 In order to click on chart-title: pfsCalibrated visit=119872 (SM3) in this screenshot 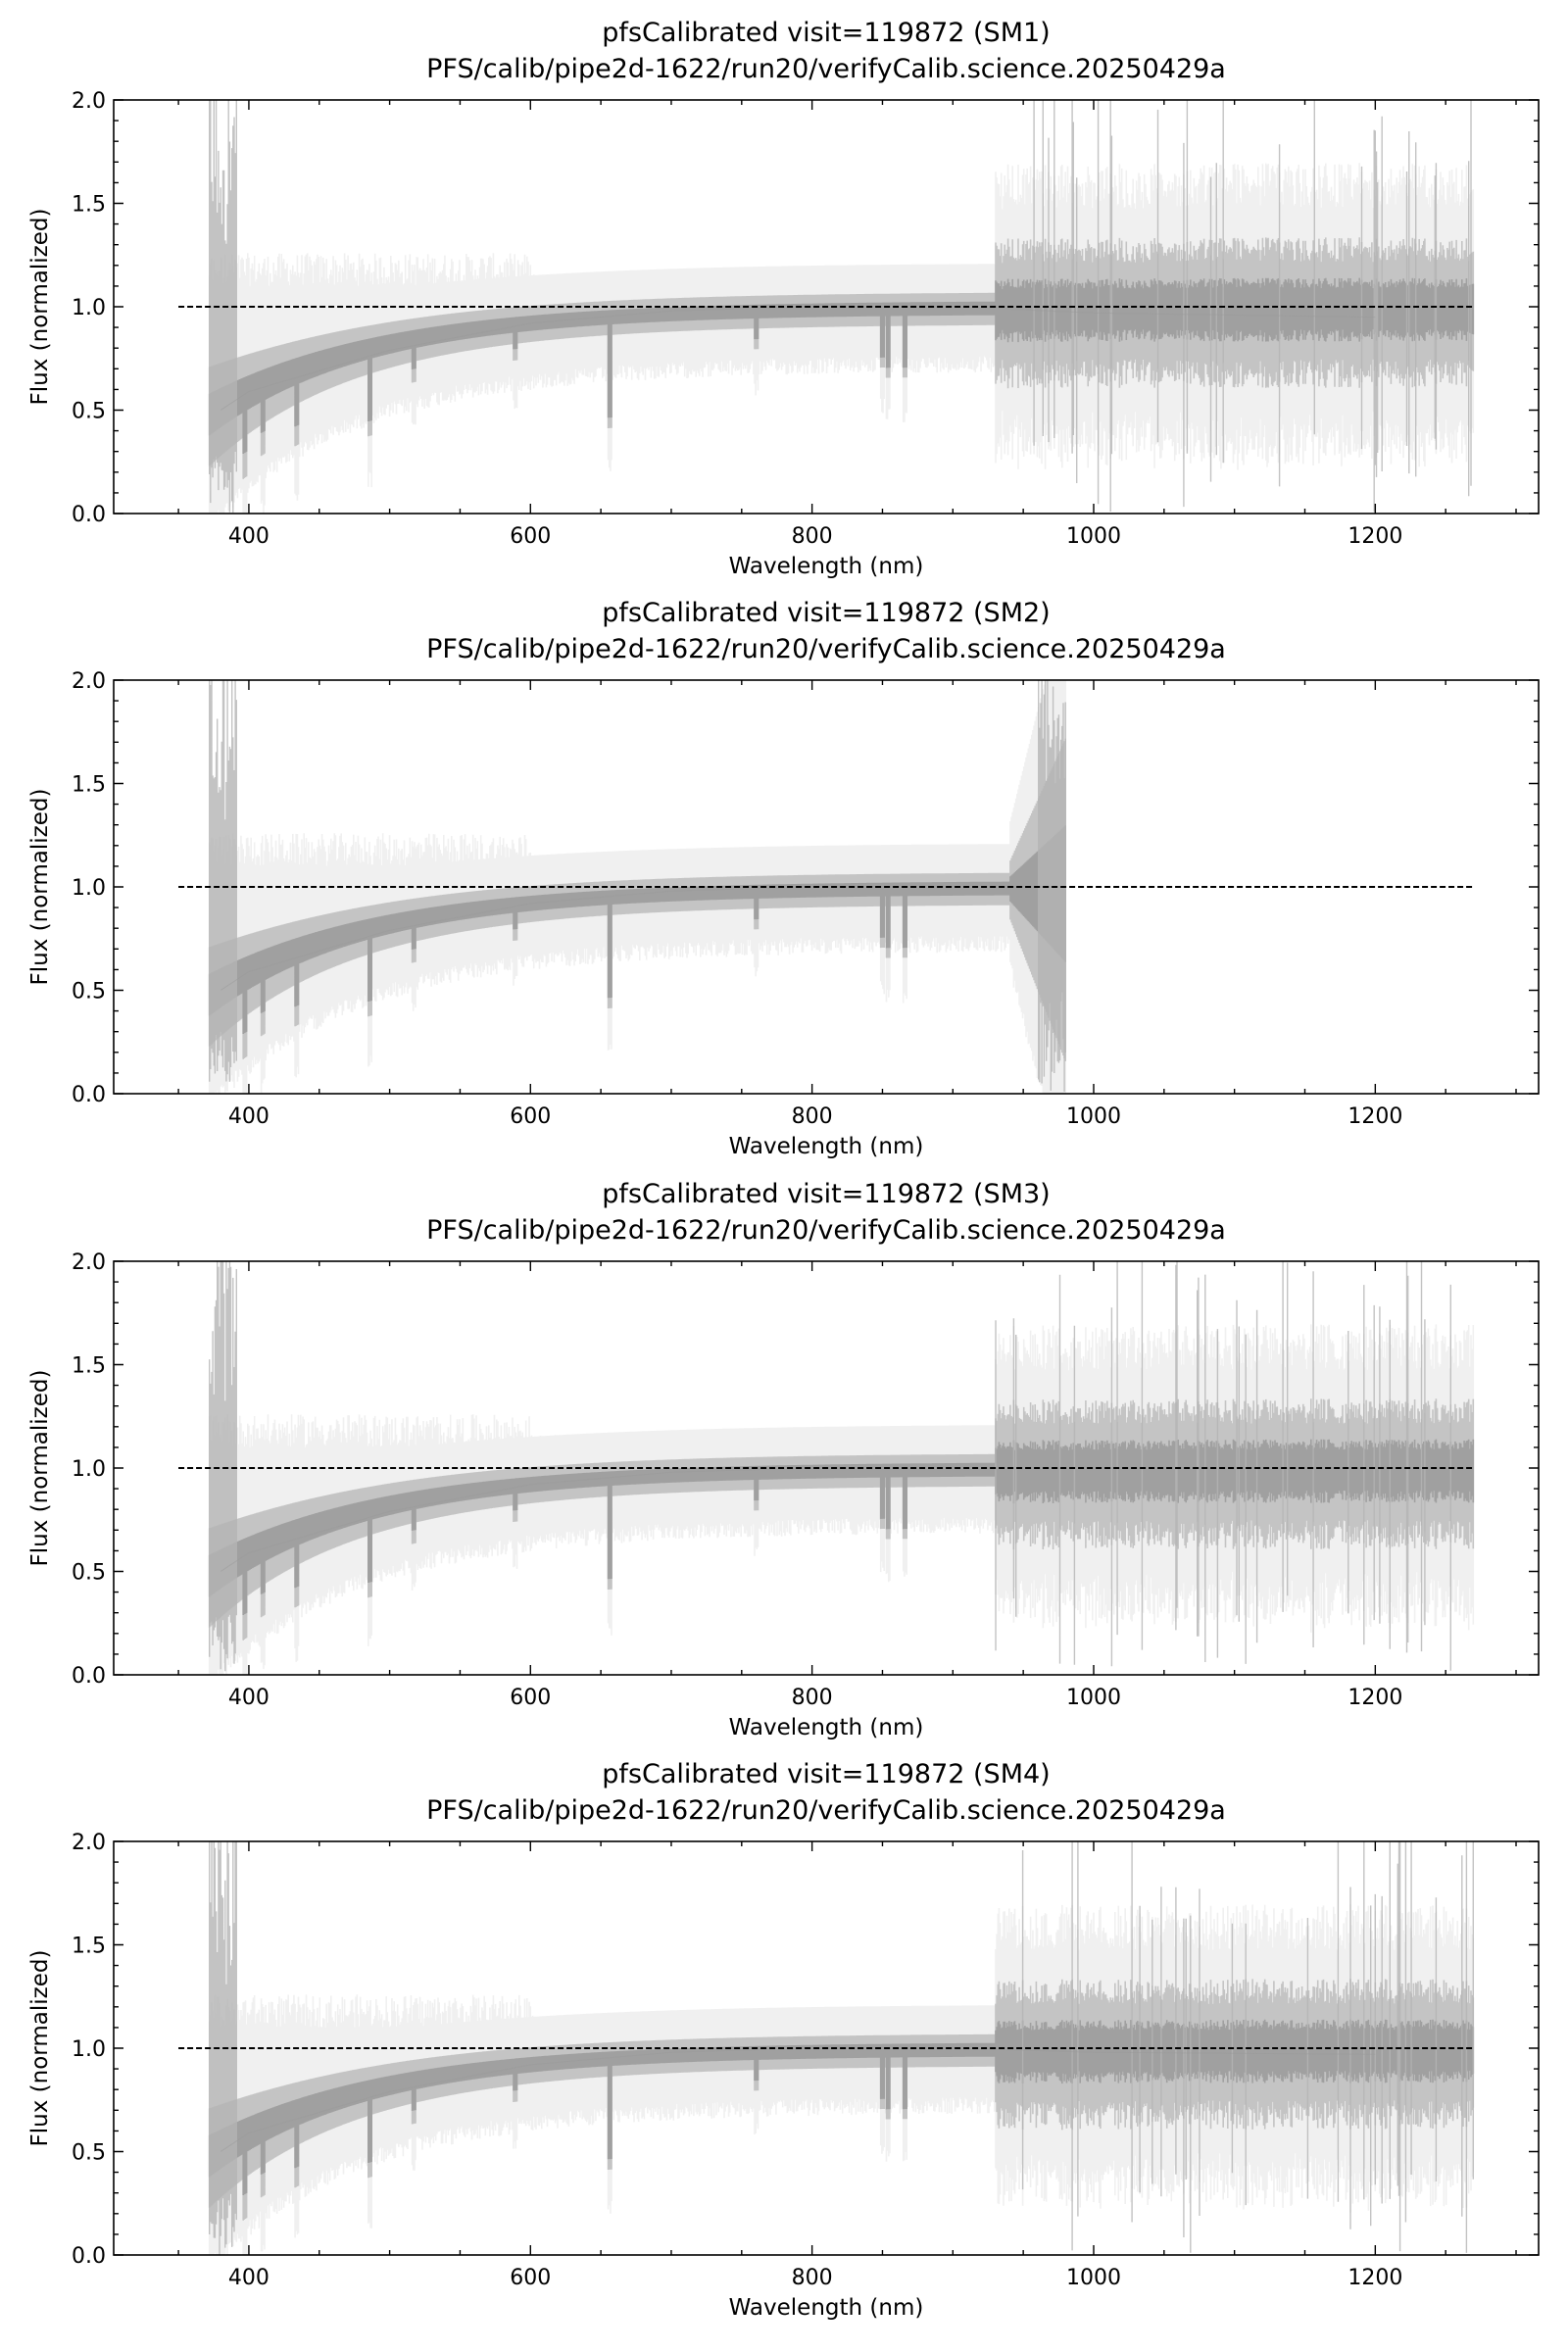, I will do `click(826, 1194)`.